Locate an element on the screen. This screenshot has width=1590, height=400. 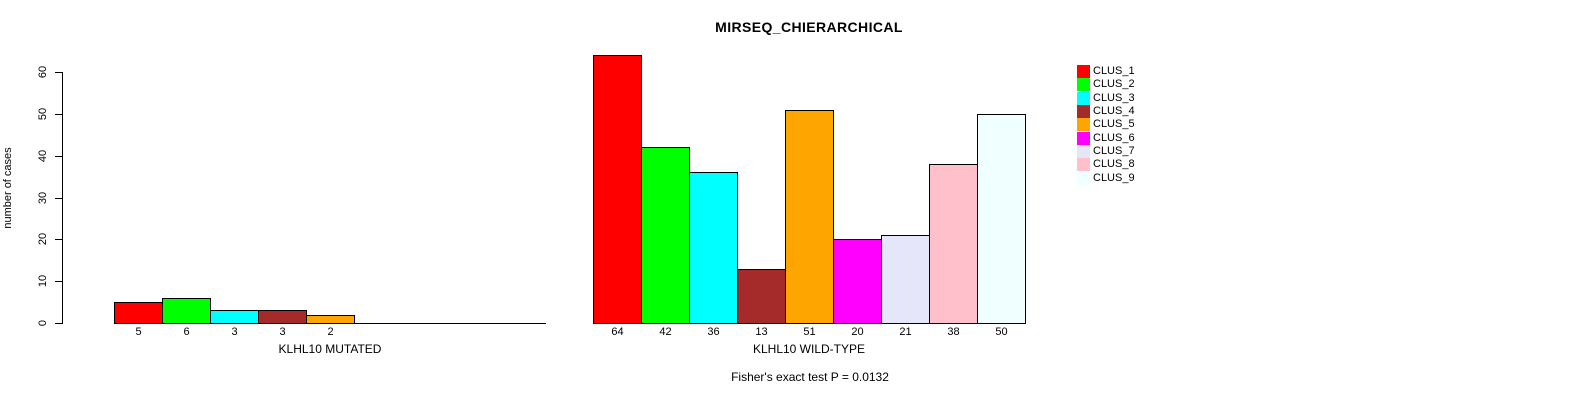
bar-value-label: 6 is located at coordinates (186, 332).